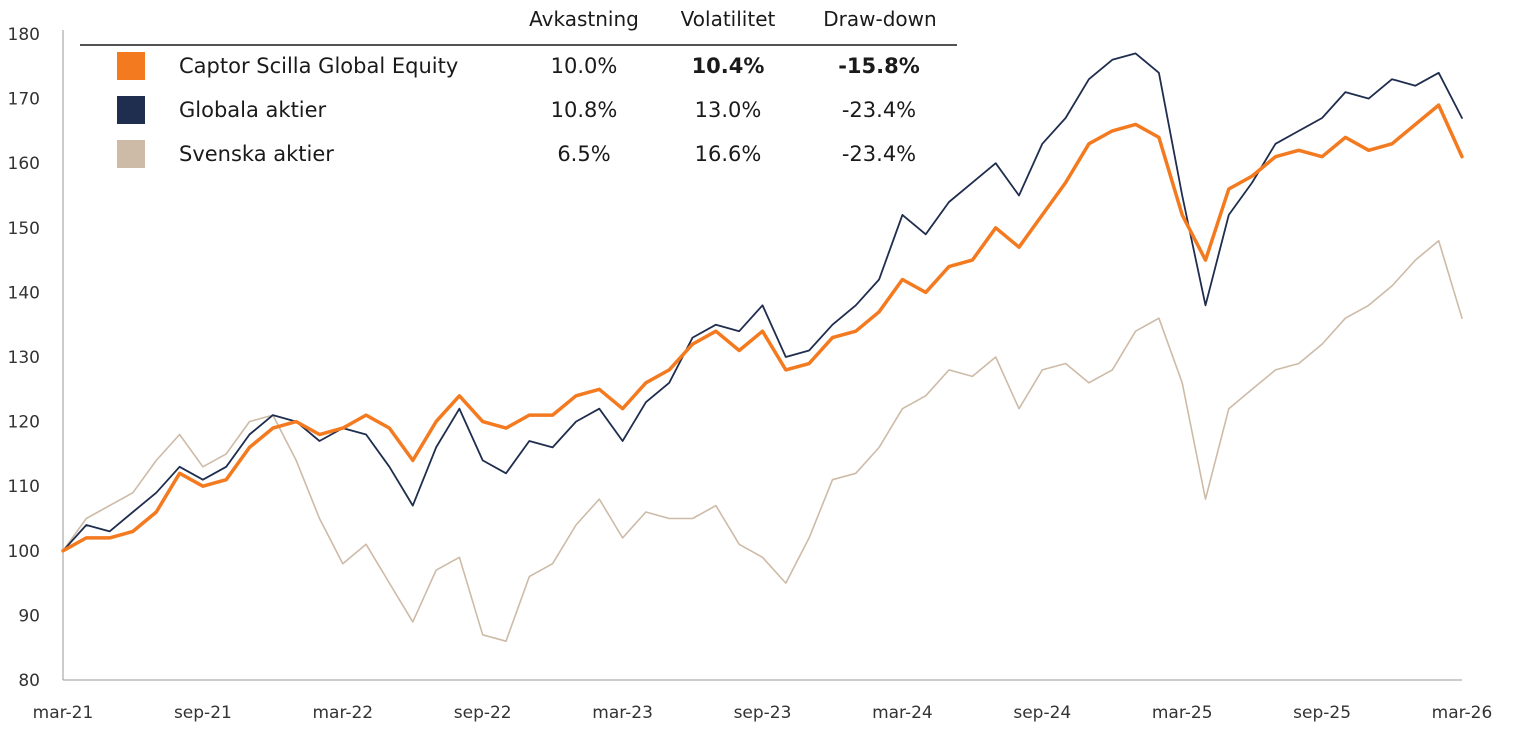  What do you see at coordinates (879, 66) in the screenshot?
I see `stat-value: -15.8%` at bounding box center [879, 66].